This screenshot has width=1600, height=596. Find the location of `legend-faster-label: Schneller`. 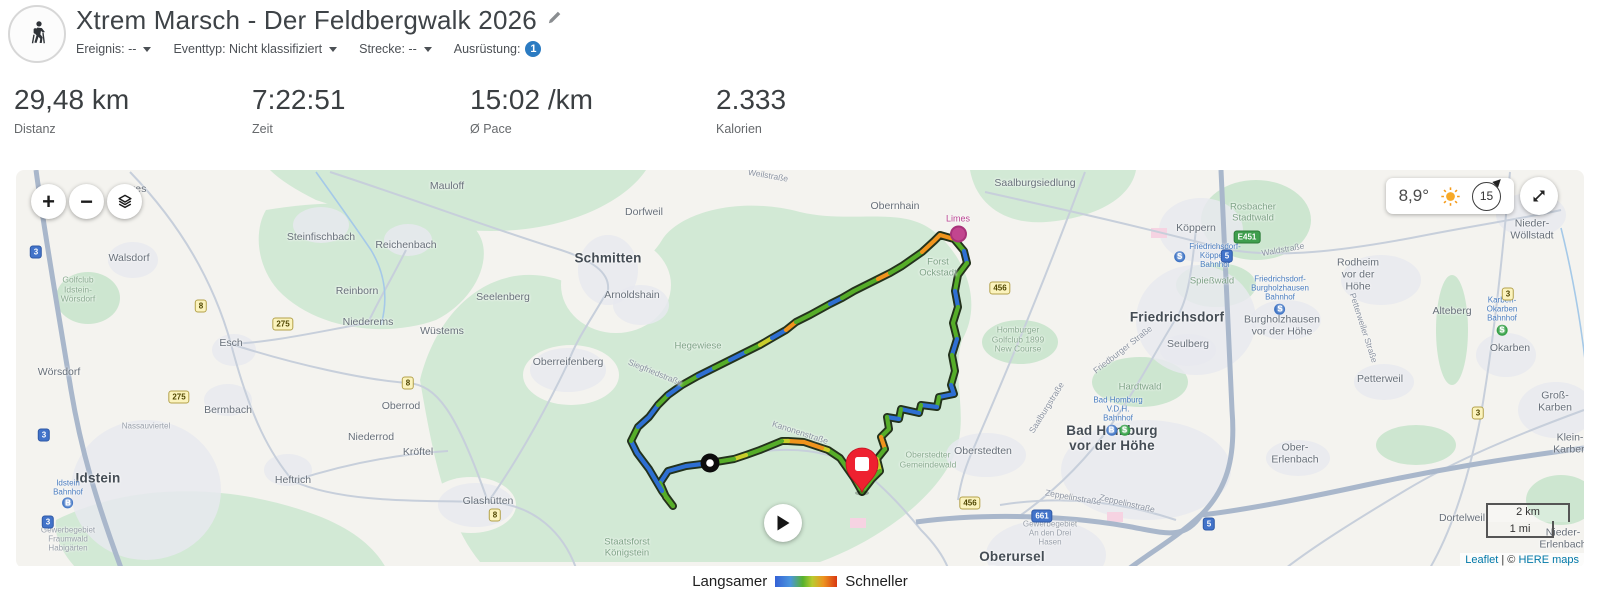

legend-faster-label: Schneller is located at coordinates (876, 581).